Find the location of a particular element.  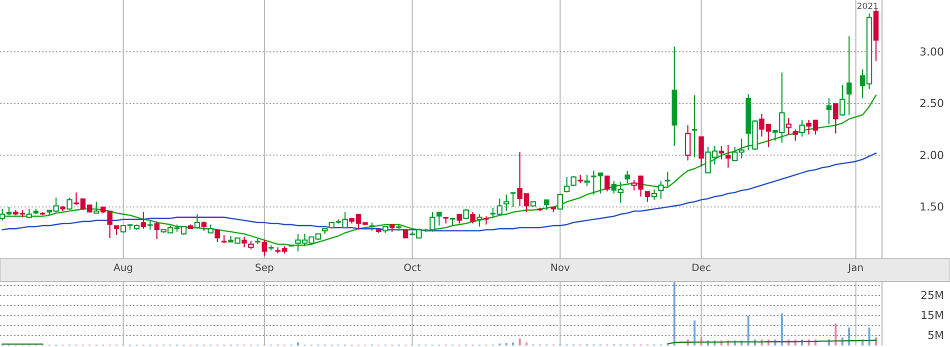

y-tick-label: 2.50 is located at coordinates (932, 103).